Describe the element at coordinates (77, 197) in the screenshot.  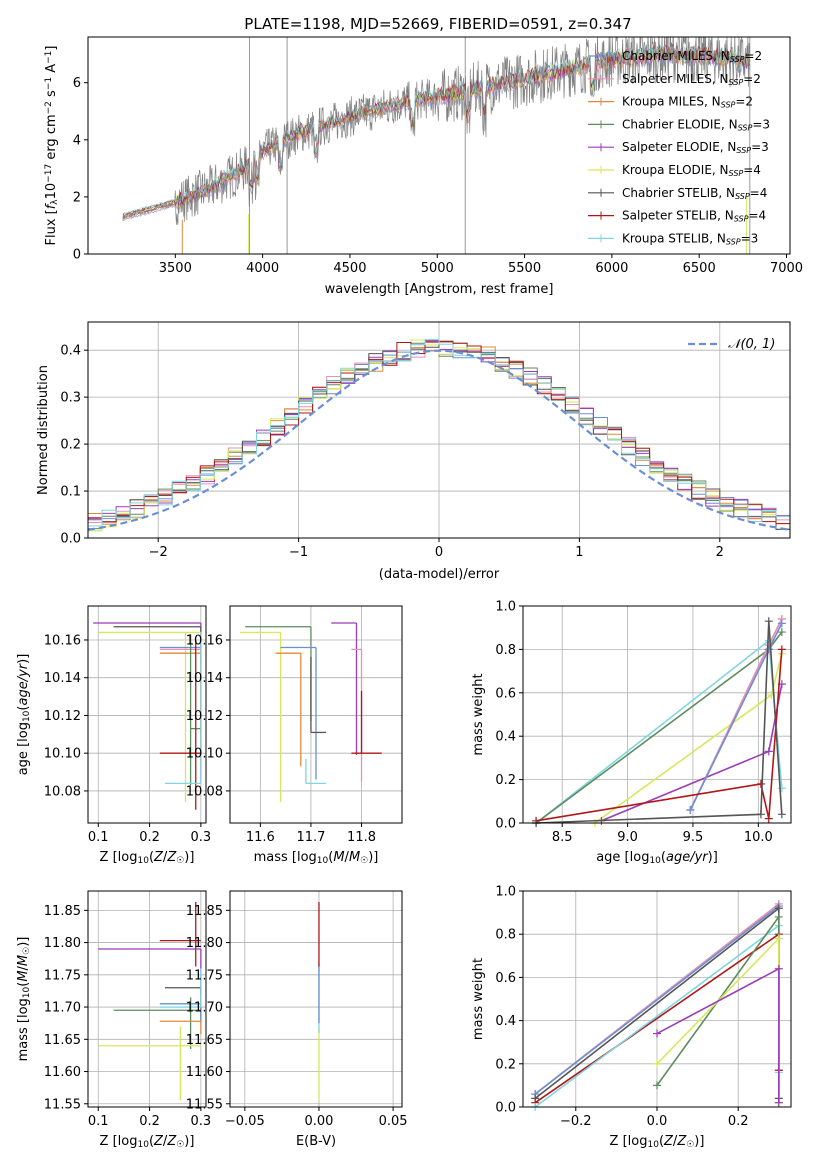
I see `y-tick-label: 2` at that location.